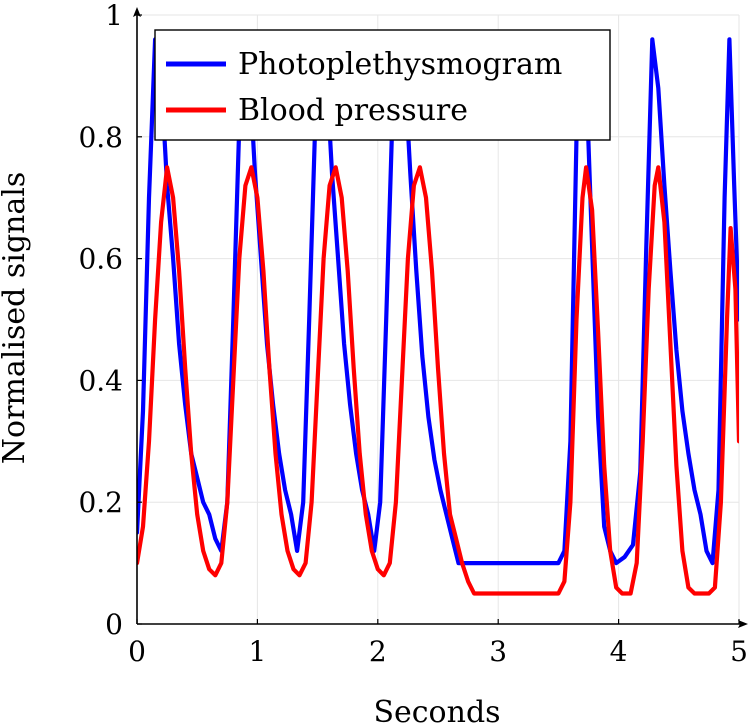 The image size is (750, 728). What do you see at coordinates (137, 651) in the screenshot?
I see `x-tick-label-0: 0` at bounding box center [137, 651].